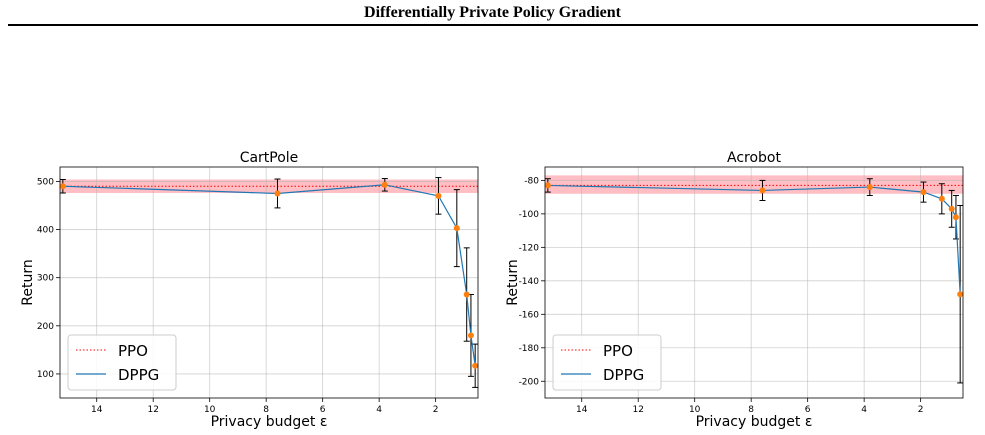 Image resolution: width=985 pixels, height=435 pixels. What do you see at coordinates (531, 181) in the screenshot?
I see `y-tick-label: -80` at bounding box center [531, 181].